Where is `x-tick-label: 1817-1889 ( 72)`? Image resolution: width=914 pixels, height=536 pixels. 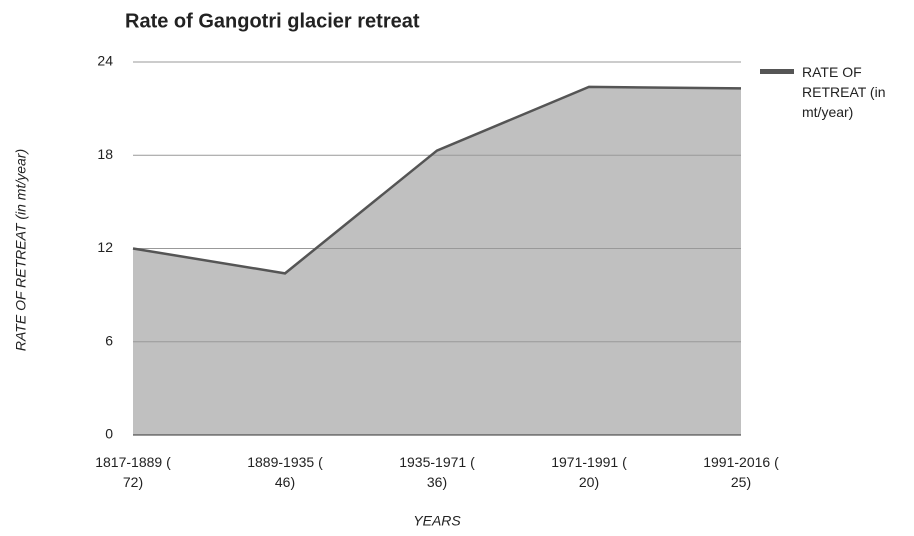 x-tick-label: 1817-1889 ( 72) is located at coordinates (133, 472).